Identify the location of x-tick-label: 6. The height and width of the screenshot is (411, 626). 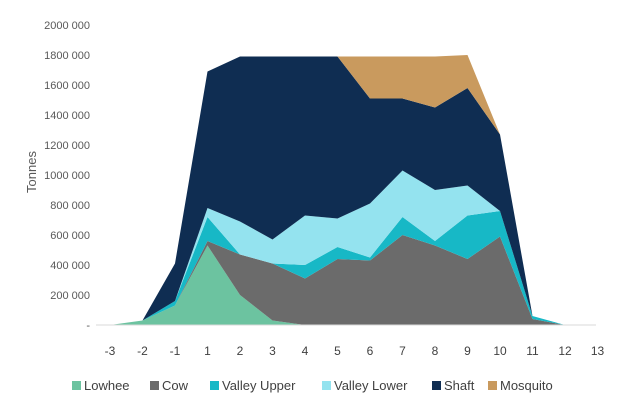
(370, 351).